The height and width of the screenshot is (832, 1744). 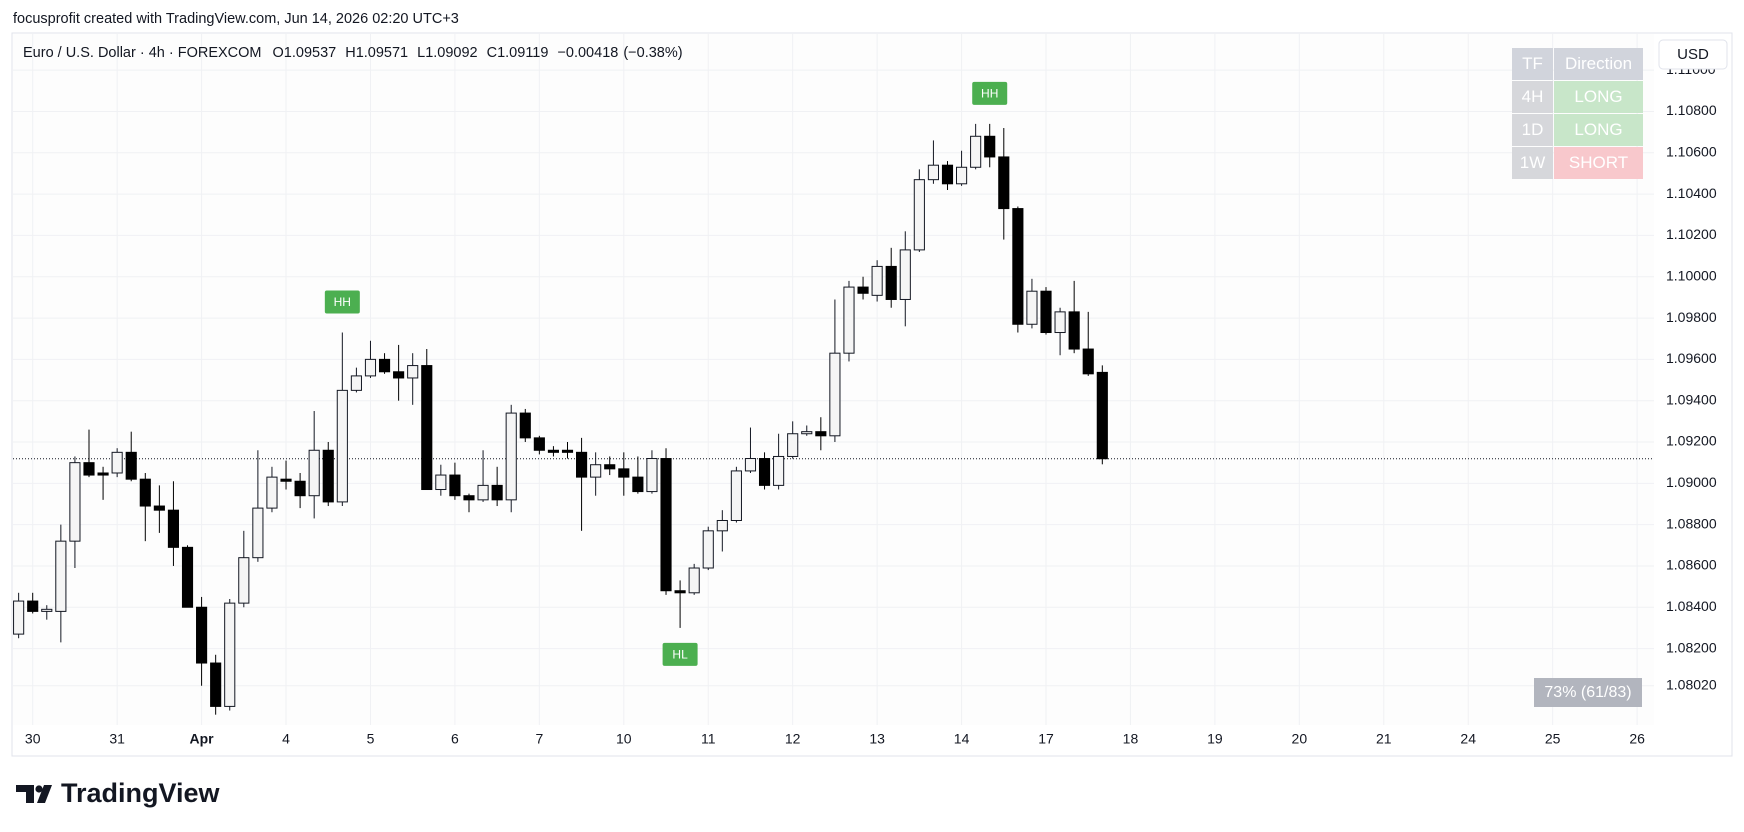 What do you see at coordinates (1588, 692) in the screenshot?
I see `stats-badge` at bounding box center [1588, 692].